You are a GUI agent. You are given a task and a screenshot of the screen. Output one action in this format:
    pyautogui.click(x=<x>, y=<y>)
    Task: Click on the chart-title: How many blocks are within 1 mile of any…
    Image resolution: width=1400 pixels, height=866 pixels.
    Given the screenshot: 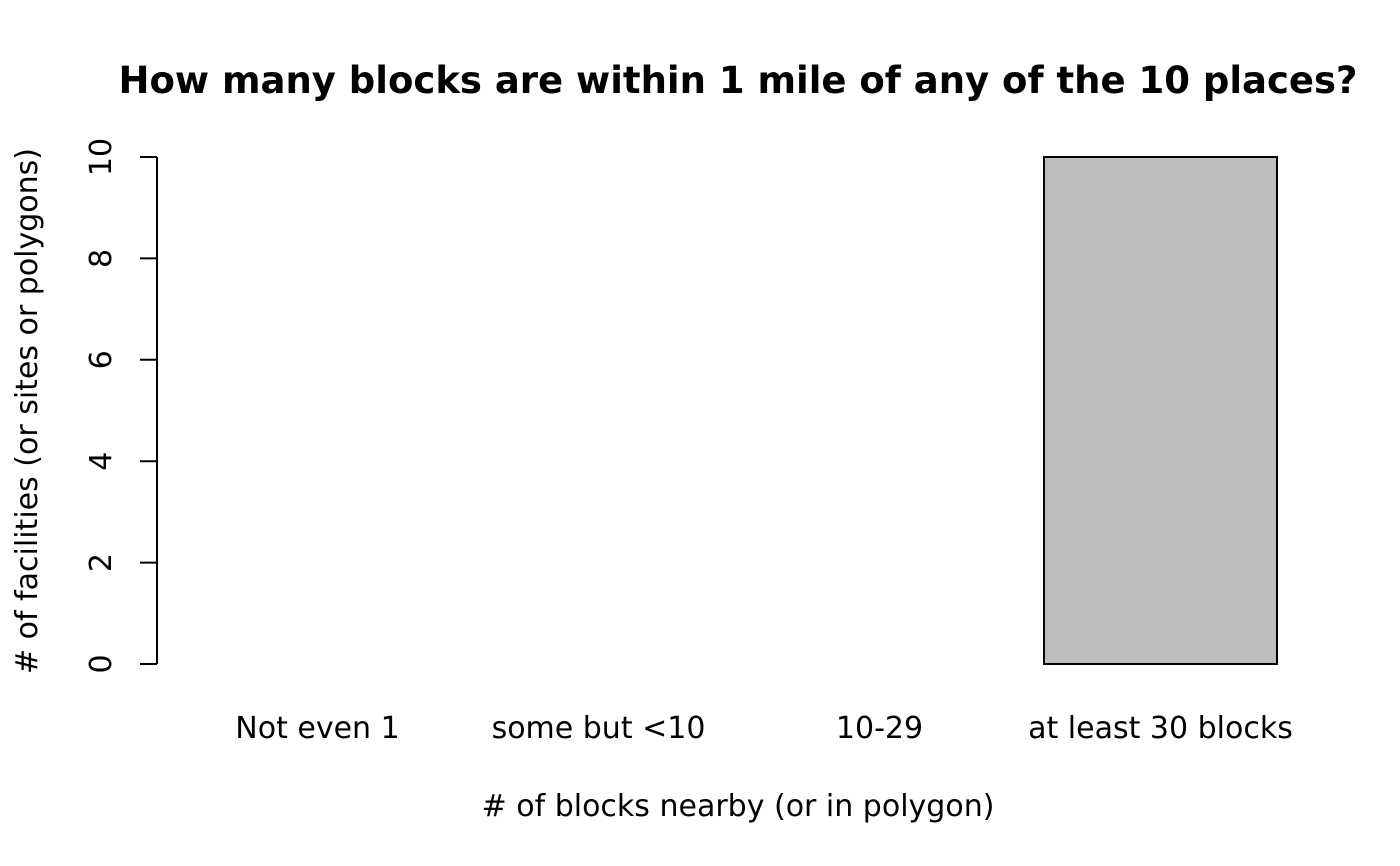 What is the action you would take?
    pyautogui.click(x=738, y=80)
    